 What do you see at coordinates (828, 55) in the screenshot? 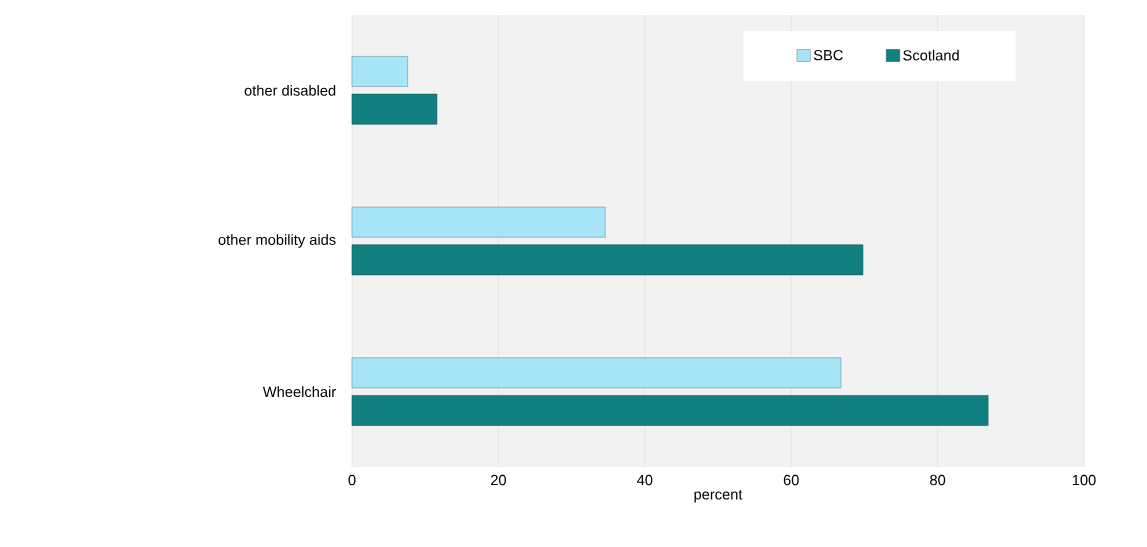
I see `legend-label: SBC` at bounding box center [828, 55].